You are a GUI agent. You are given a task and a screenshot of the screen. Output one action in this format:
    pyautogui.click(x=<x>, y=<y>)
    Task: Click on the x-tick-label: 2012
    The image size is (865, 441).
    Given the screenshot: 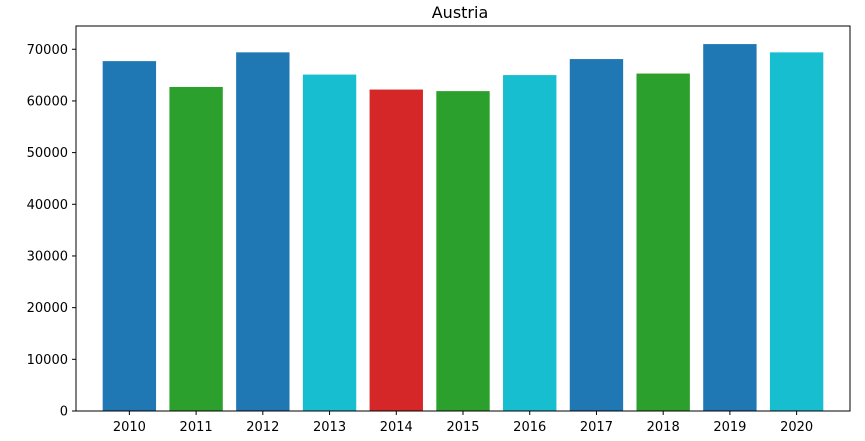 What is the action you would take?
    pyautogui.click(x=262, y=427)
    